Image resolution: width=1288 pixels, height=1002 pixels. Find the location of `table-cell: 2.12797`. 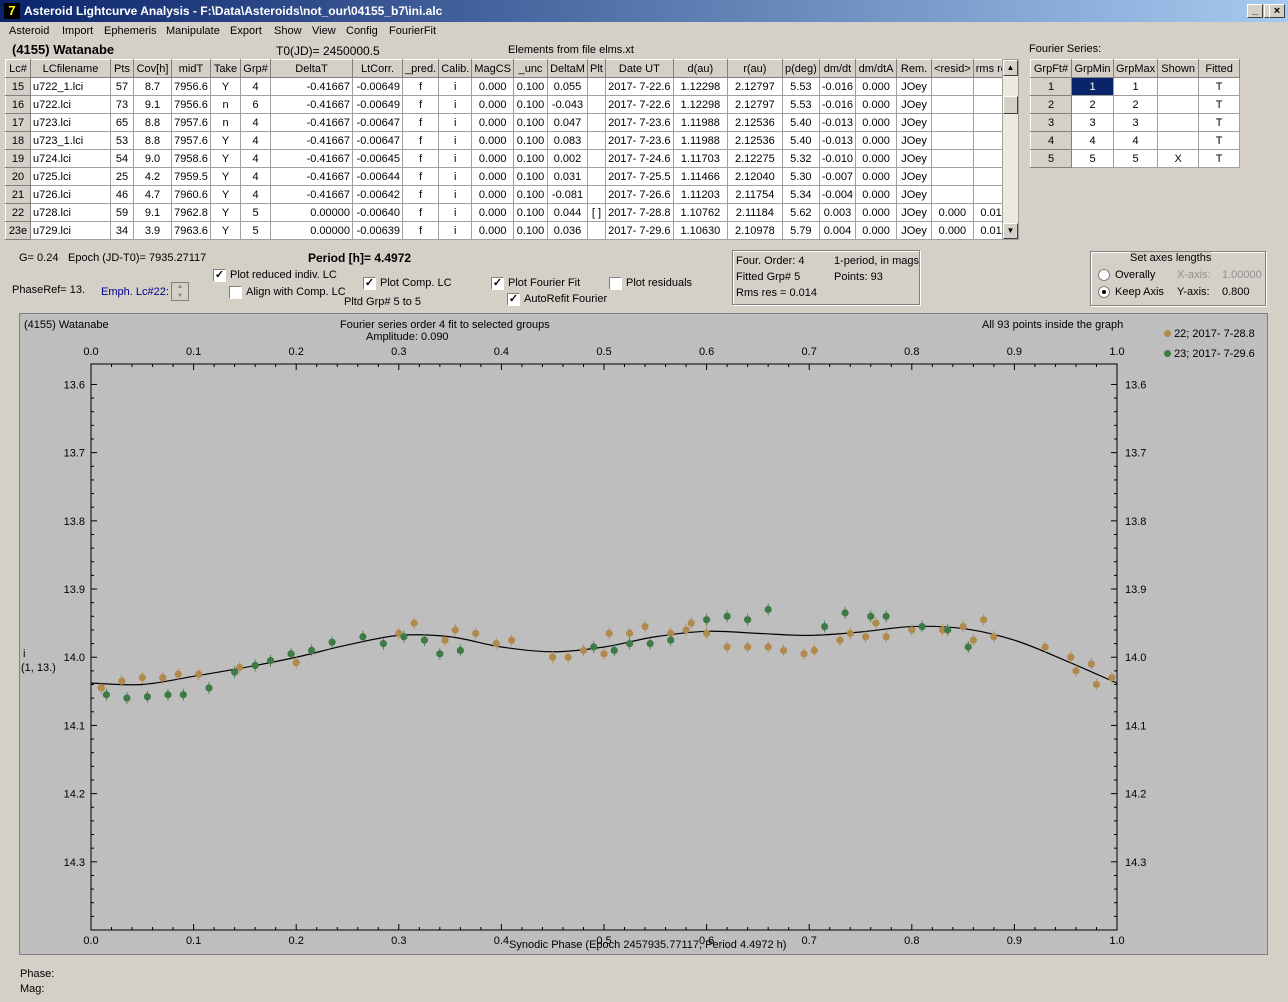

table-cell: 2.12797 is located at coordinates (754, 104).